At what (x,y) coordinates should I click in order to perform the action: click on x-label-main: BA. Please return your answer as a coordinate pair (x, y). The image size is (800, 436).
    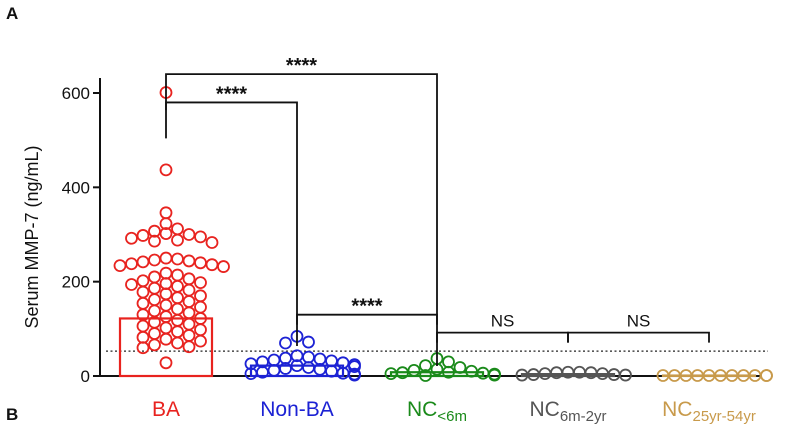
    Looking at the image, I should click on (166, 409).